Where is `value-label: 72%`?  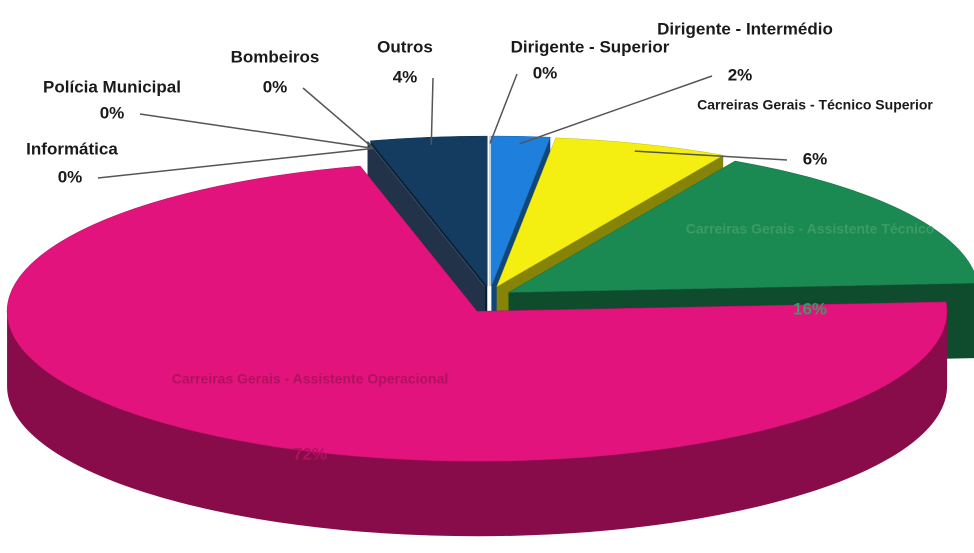
value-label: 72% is located at coordinates (310, 453).